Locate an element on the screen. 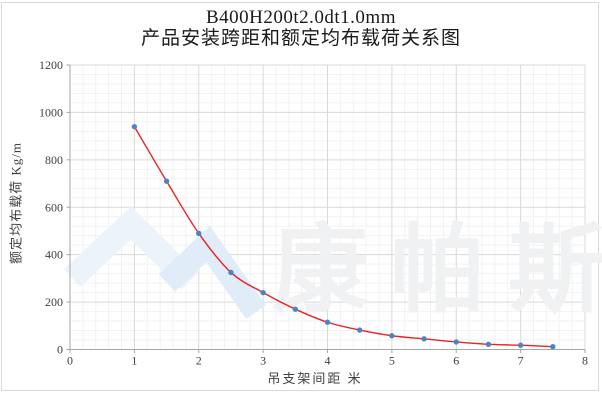  y-tick-label: 1000 is located at coordinates (51, 112).